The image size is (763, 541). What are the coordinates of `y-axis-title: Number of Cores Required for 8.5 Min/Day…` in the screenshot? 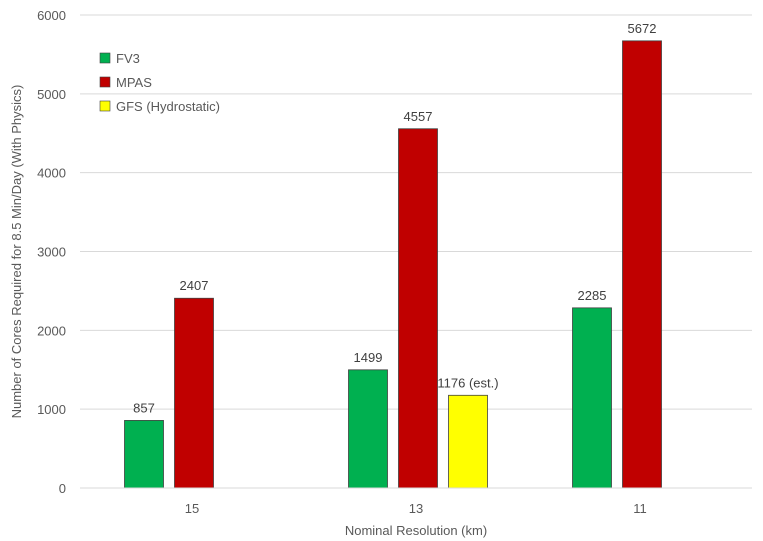 It's located at (16, 252).